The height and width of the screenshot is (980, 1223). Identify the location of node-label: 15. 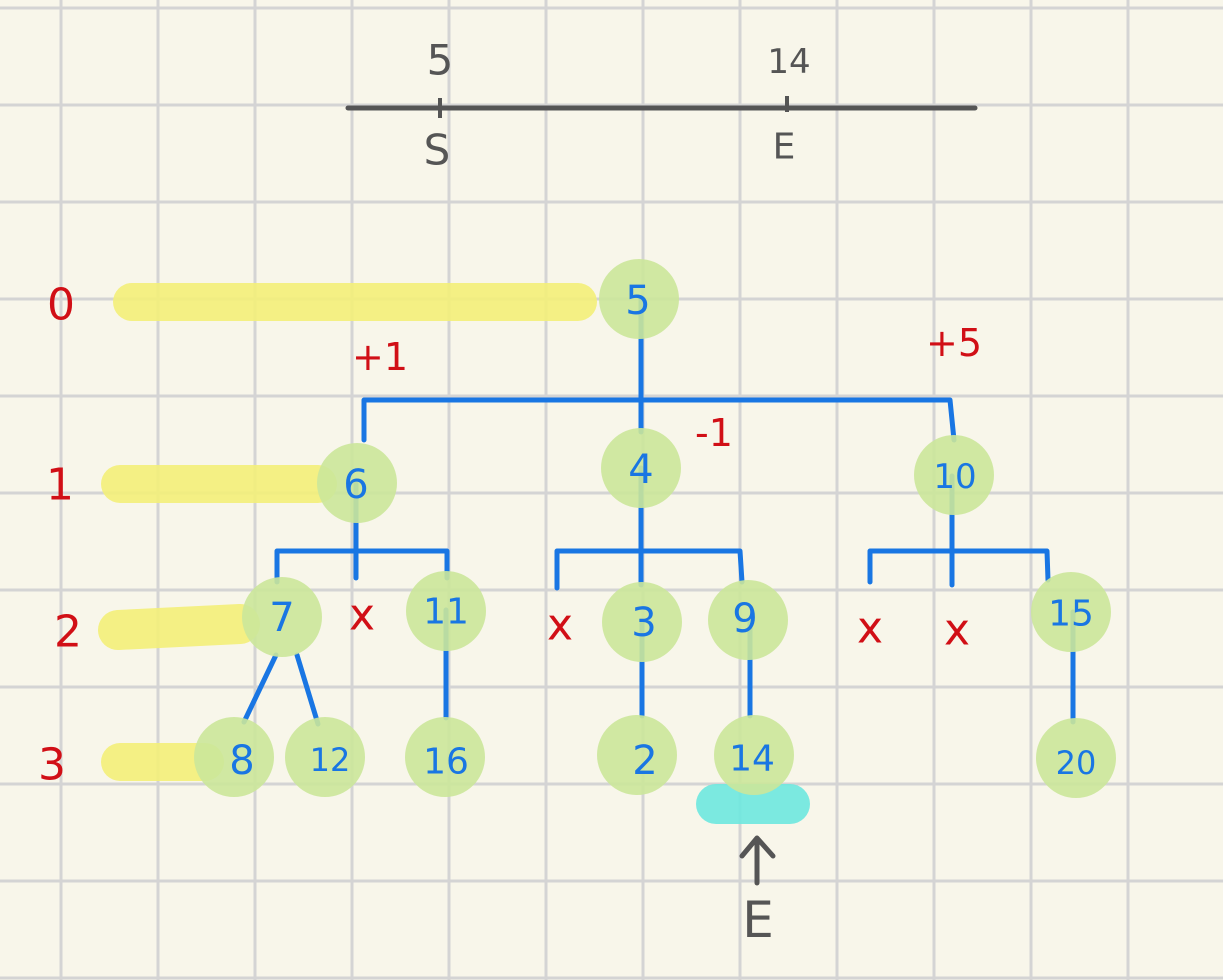
(1071, 614).